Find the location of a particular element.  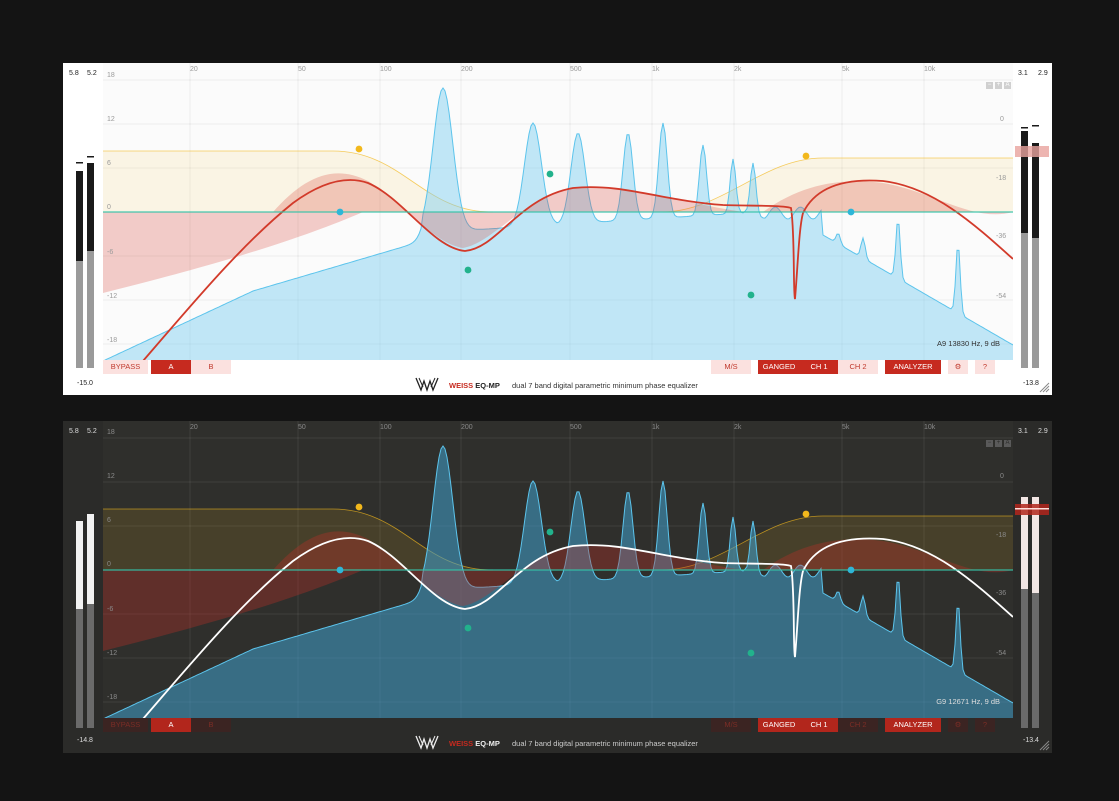

help-icon: ? is located at coordinates (985, 366).